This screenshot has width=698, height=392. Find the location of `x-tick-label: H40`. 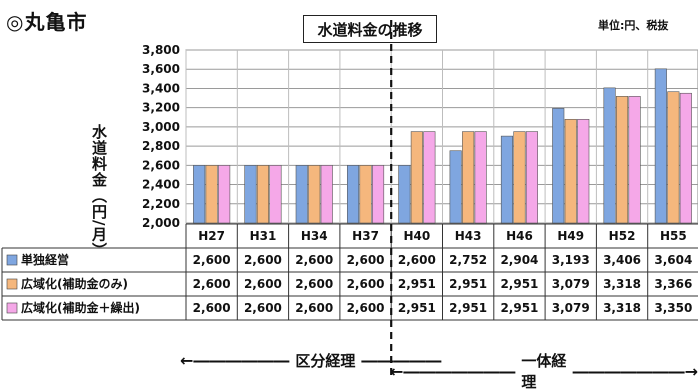

x-tick-label: H40 is located at coordinates (416, 236).